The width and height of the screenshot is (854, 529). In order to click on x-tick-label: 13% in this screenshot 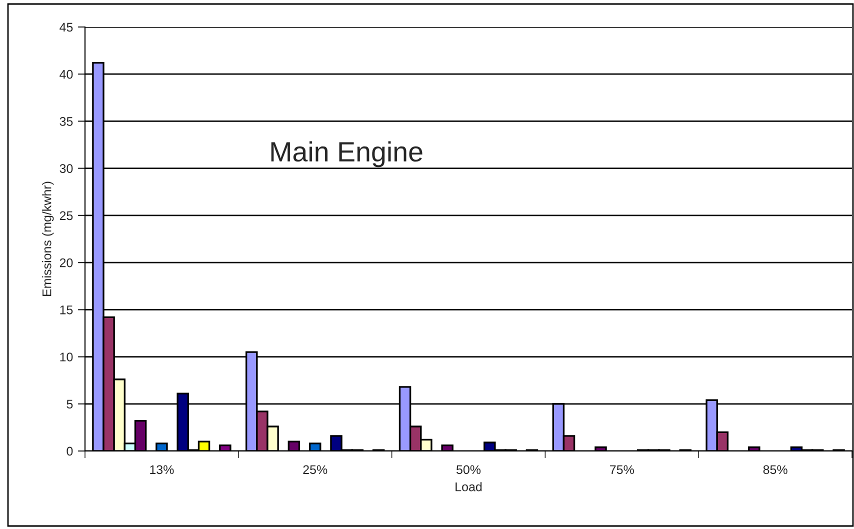, I will do `click(162, 469)`.